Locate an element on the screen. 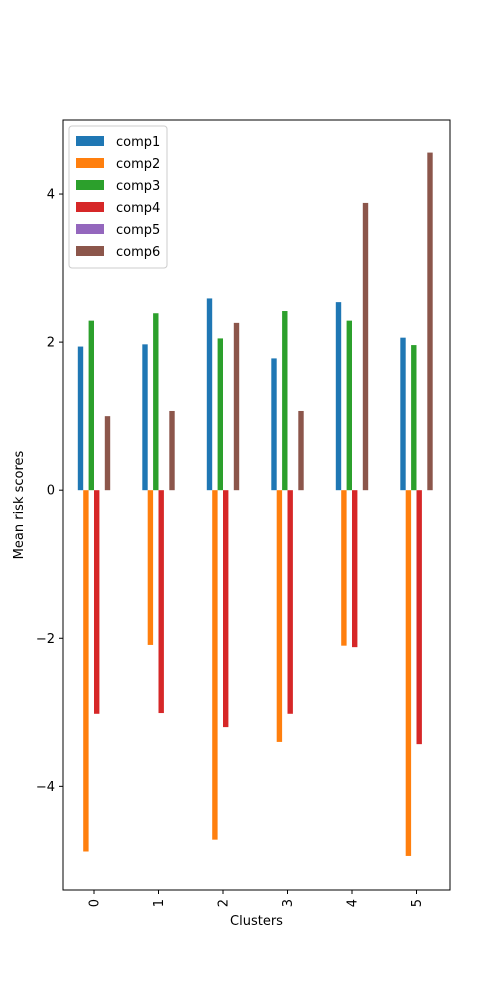 The height and width of the screenshot is (1000, 500). legend-label-comp2: comp2 is located at coordinates (138, 164).